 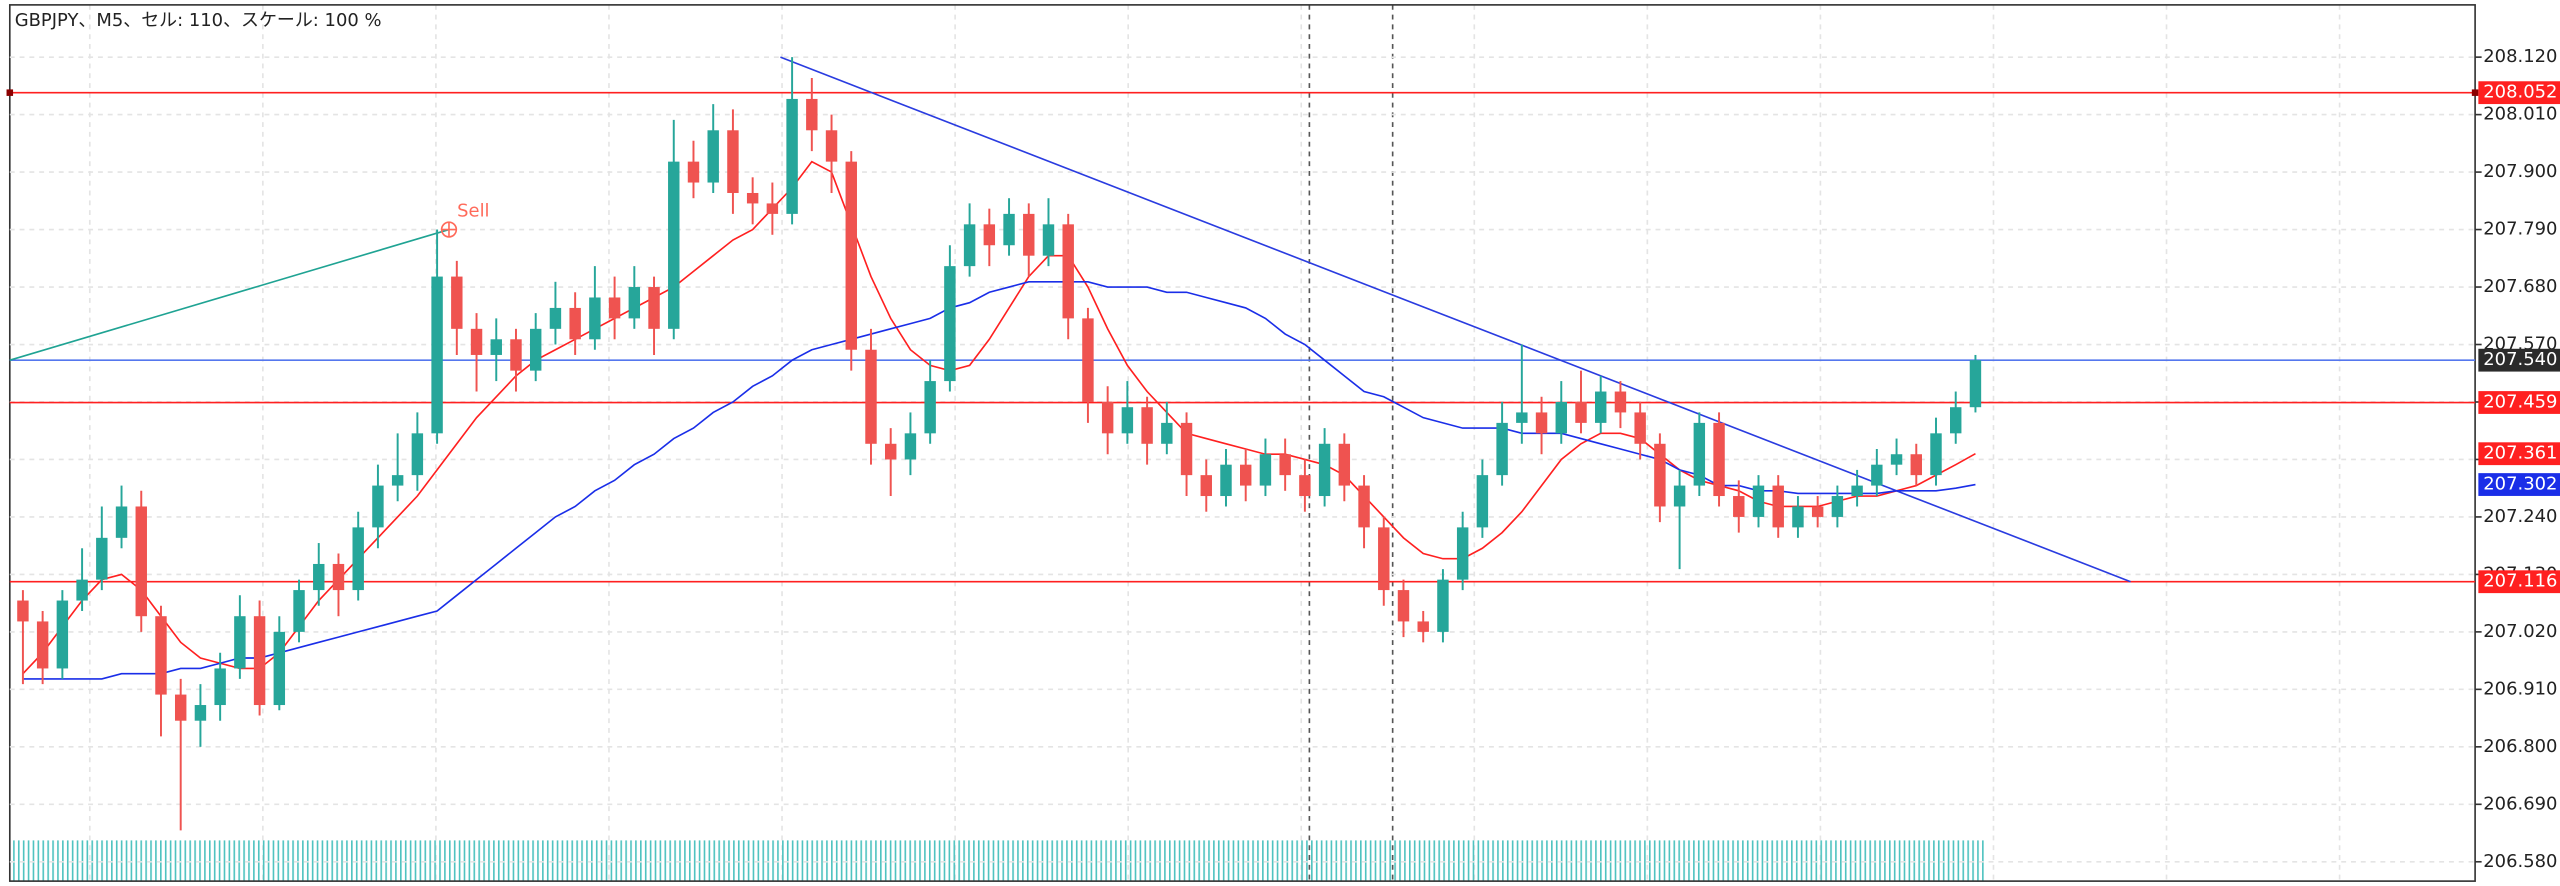 What do you see at coordinates (2475, 92) in the screenshot?
I see `level-marker` at bounding box center [2475, 92].